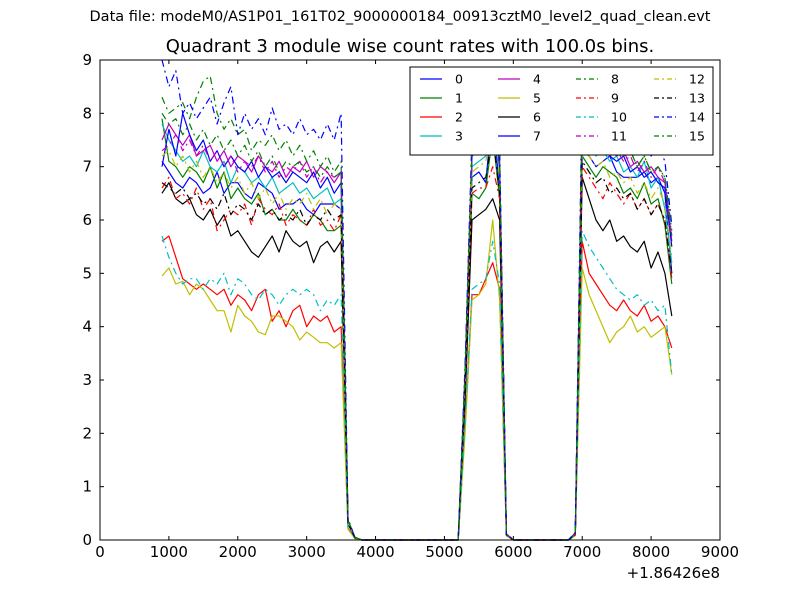 The width and height of the screenshot is (800, 600). Describe the element at coordinates (537, 79) in the screenshot. I see `legend-label: 4` at that location.